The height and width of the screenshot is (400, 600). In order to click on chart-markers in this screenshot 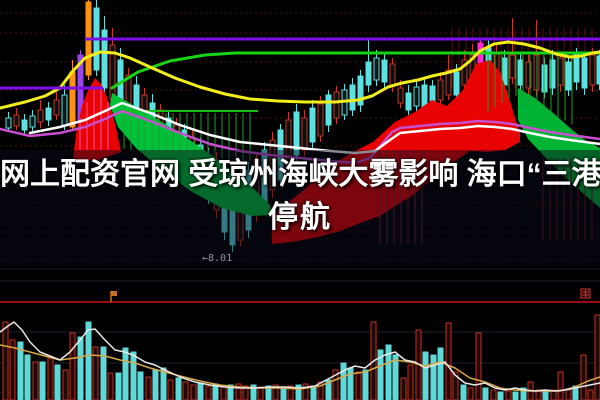, I will do `click(350, 295)`.